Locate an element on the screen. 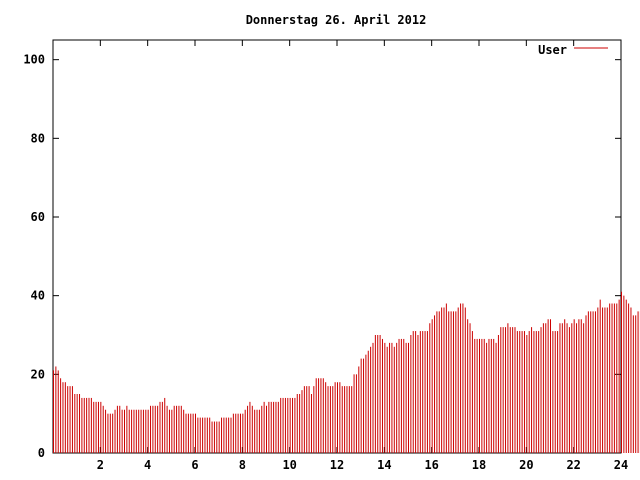 The width and height of the screenshot is (640, 480). y-tick-label: 60 is located at coordinates (38, 217).